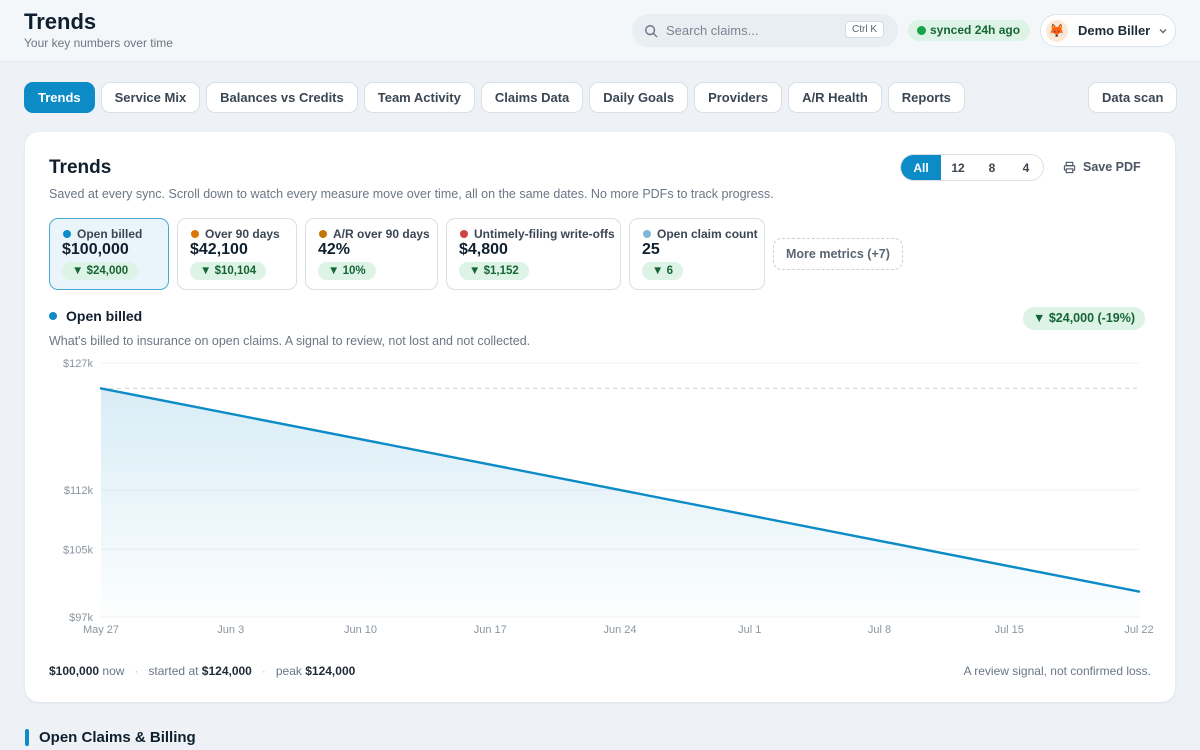  Describe the element at coordinates (639, 97) in the screenshot. I see `tab-daily-goals: Daily Goals` at that location.